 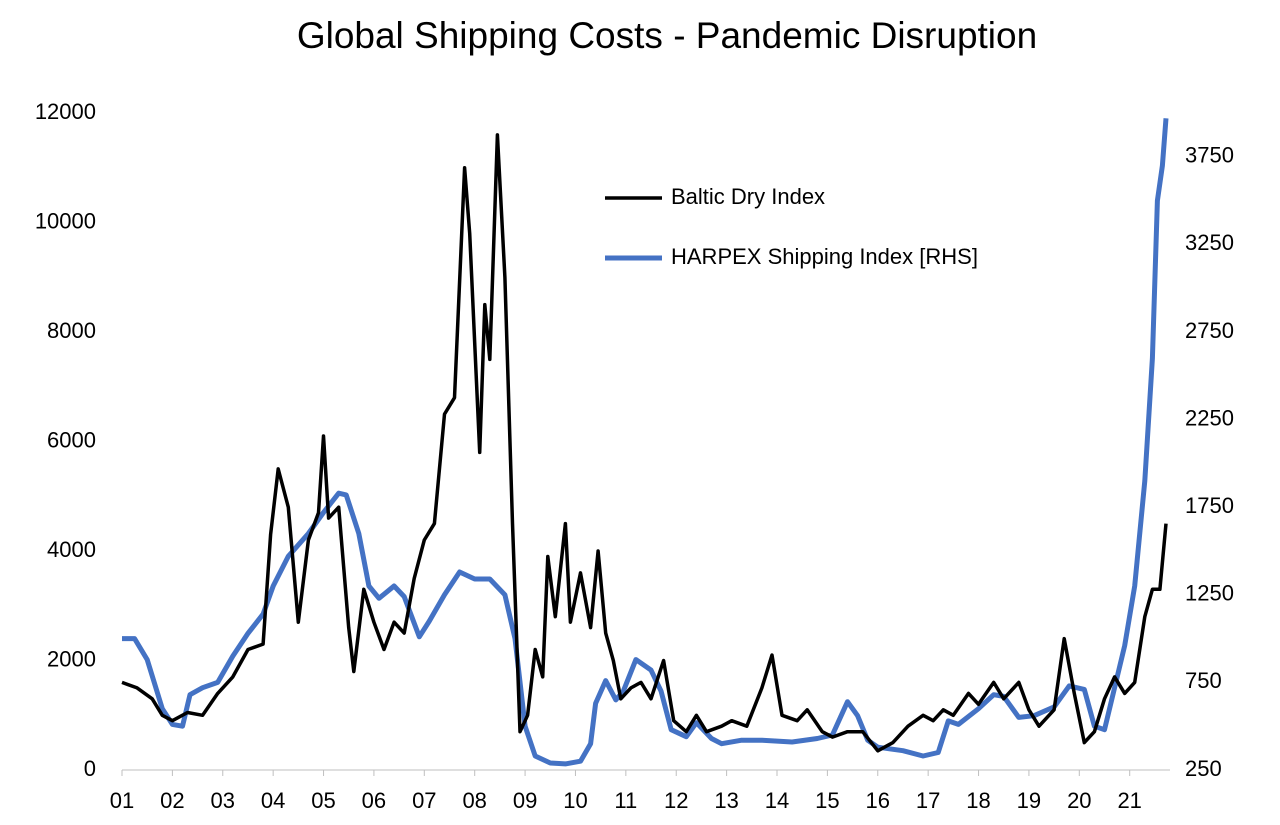 What do you see at coordinates (71, 439) in the screenshot?
I see `y-tick-label: 6000` at bounding box center [71, 439].